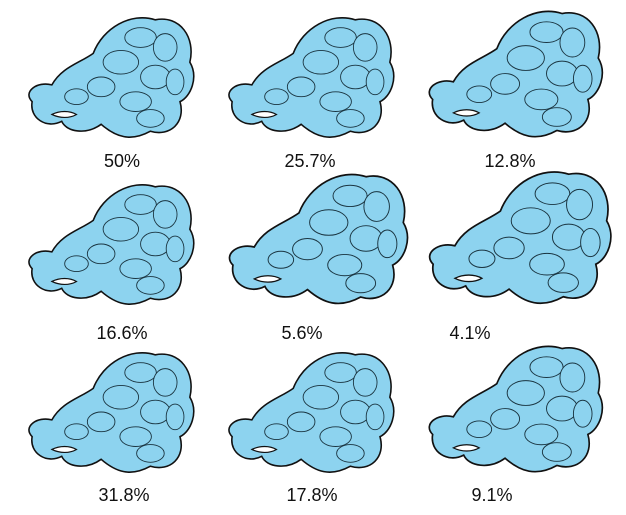  I want to click on panel: 31.8%, so click(111, 428).